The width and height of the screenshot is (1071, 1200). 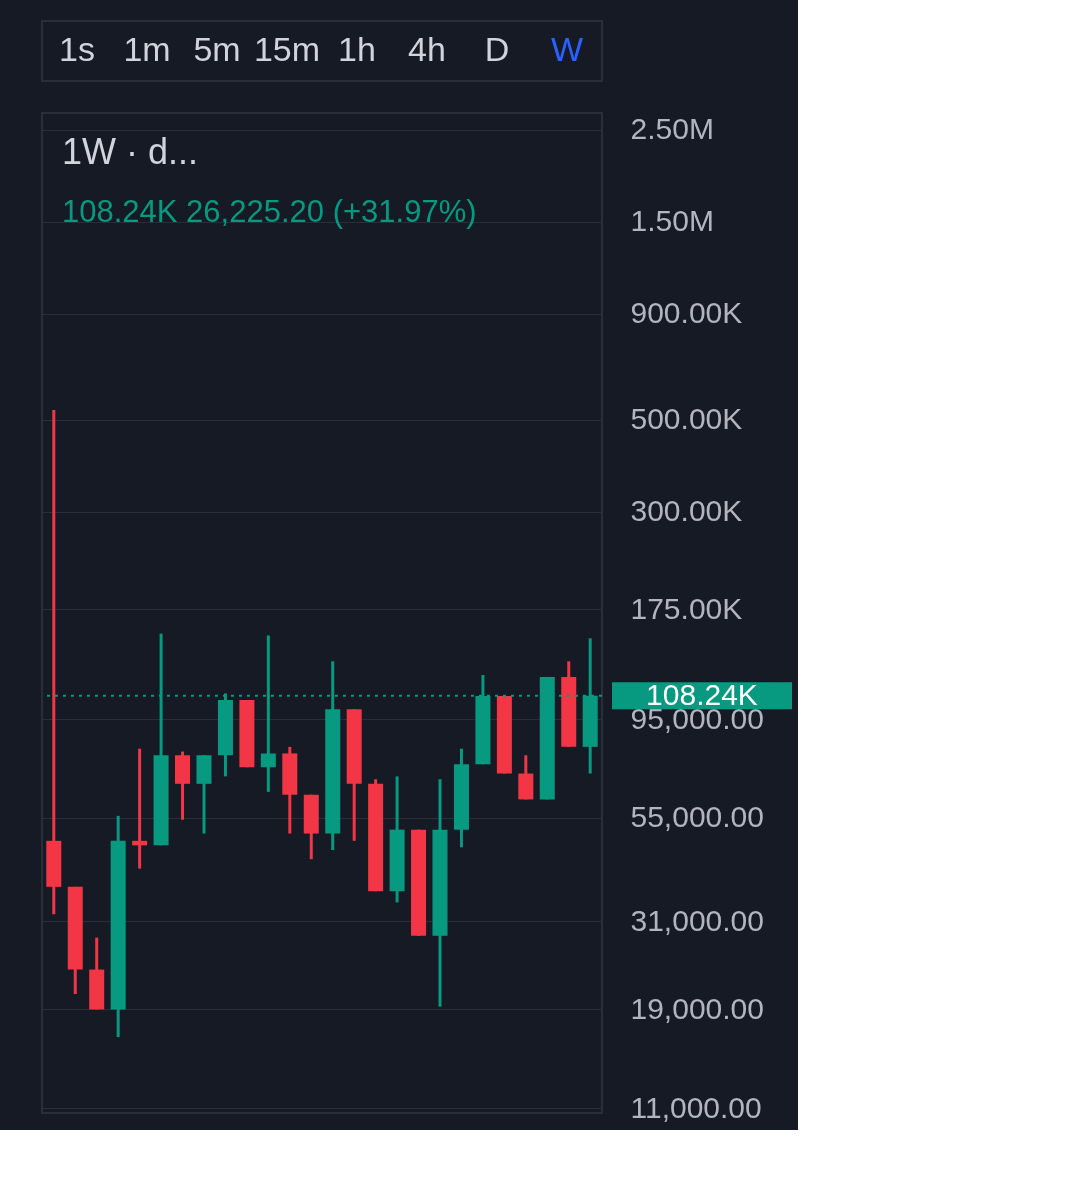 I want to click on y-tick-label: 2.50M, so click(x=672, y=129).